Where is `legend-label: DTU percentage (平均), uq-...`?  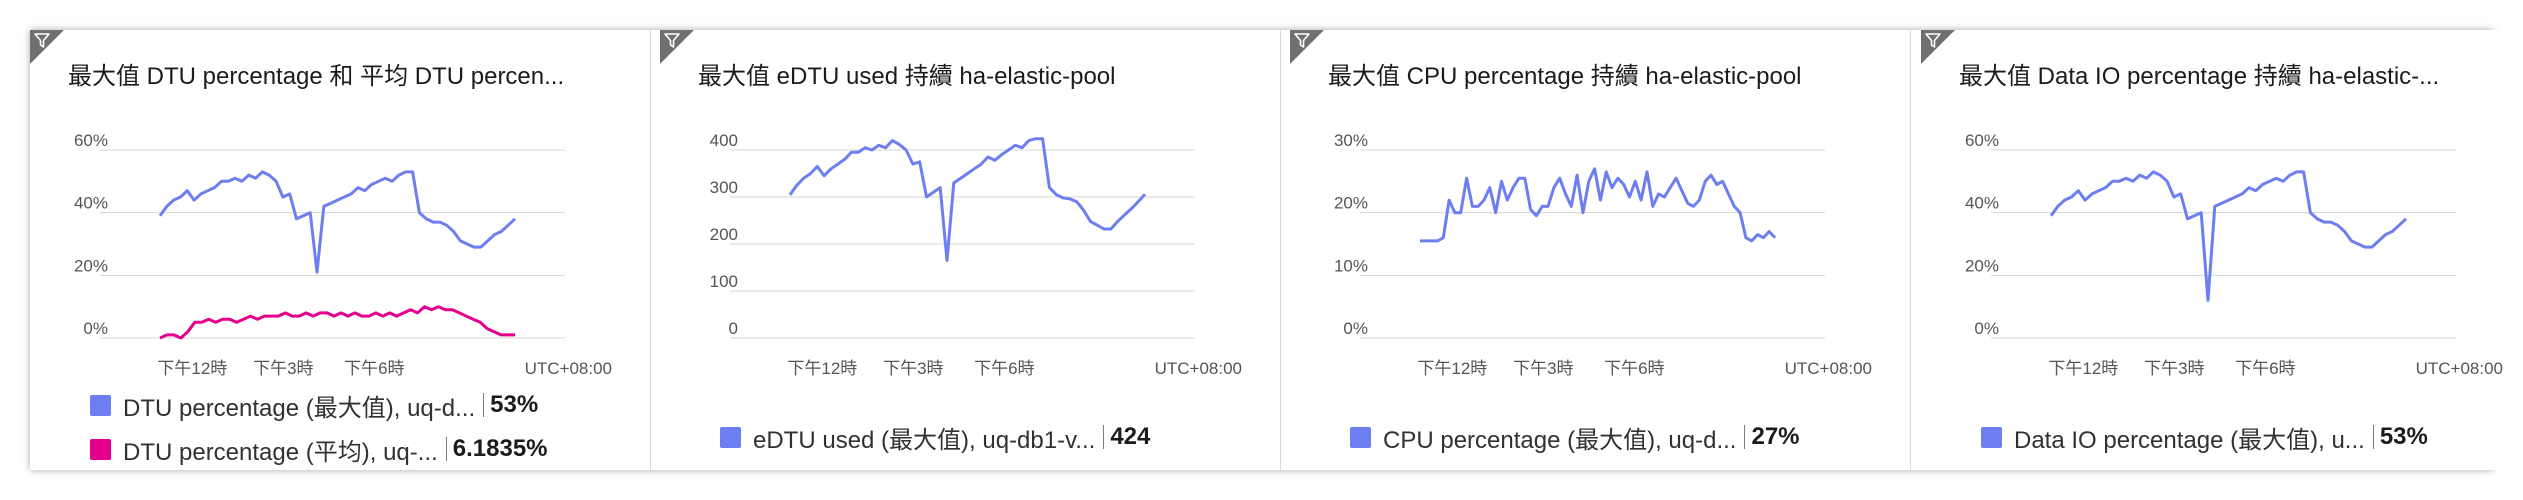
legend-label: DTU percentage (平均), uq-... is located at coordinates (280, 452).